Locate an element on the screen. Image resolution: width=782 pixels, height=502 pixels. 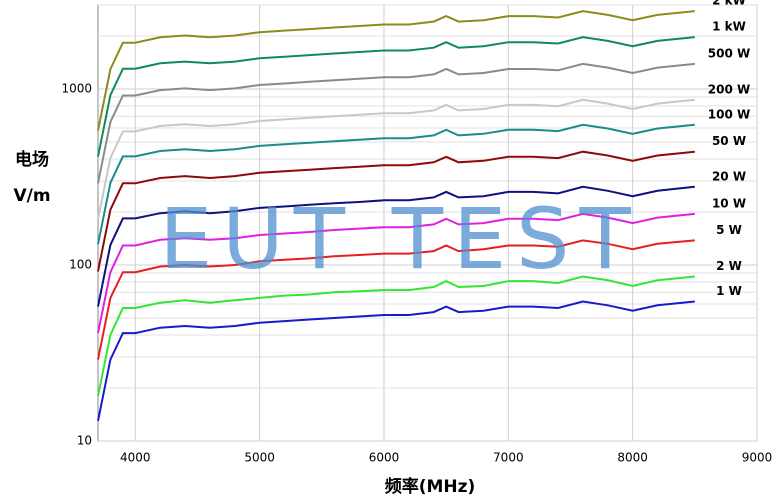
watermark: EUT TEST is located at coordinates (400, 239).